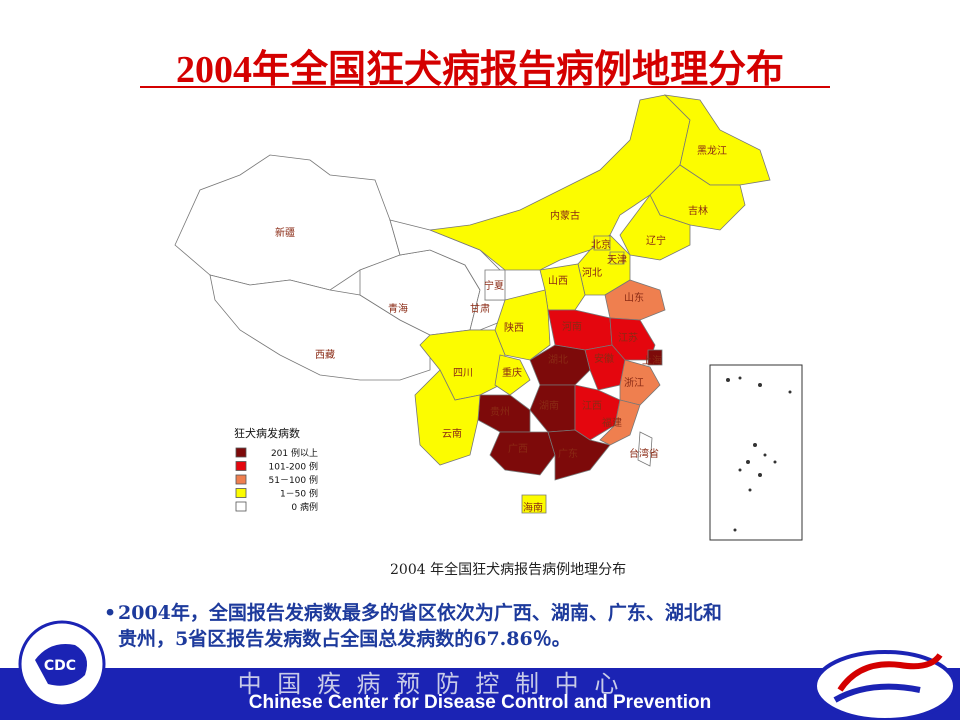  What do you see at coordinates (463, 373) in the screenshot?
I see `province-label: 四川` at bounding box center [463, 373].